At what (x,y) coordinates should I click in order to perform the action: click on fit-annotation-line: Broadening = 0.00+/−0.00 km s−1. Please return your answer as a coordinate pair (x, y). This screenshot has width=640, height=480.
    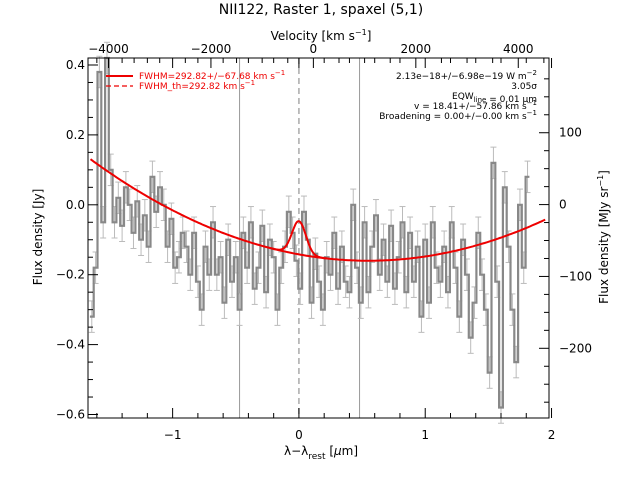
    Looking at the image, I should click on (458, 115).